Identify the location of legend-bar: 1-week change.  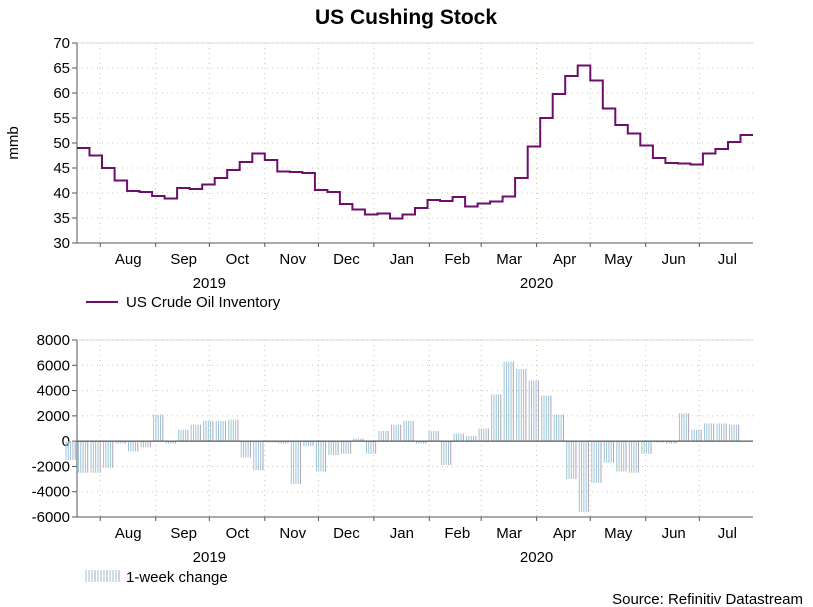
(156, 577).